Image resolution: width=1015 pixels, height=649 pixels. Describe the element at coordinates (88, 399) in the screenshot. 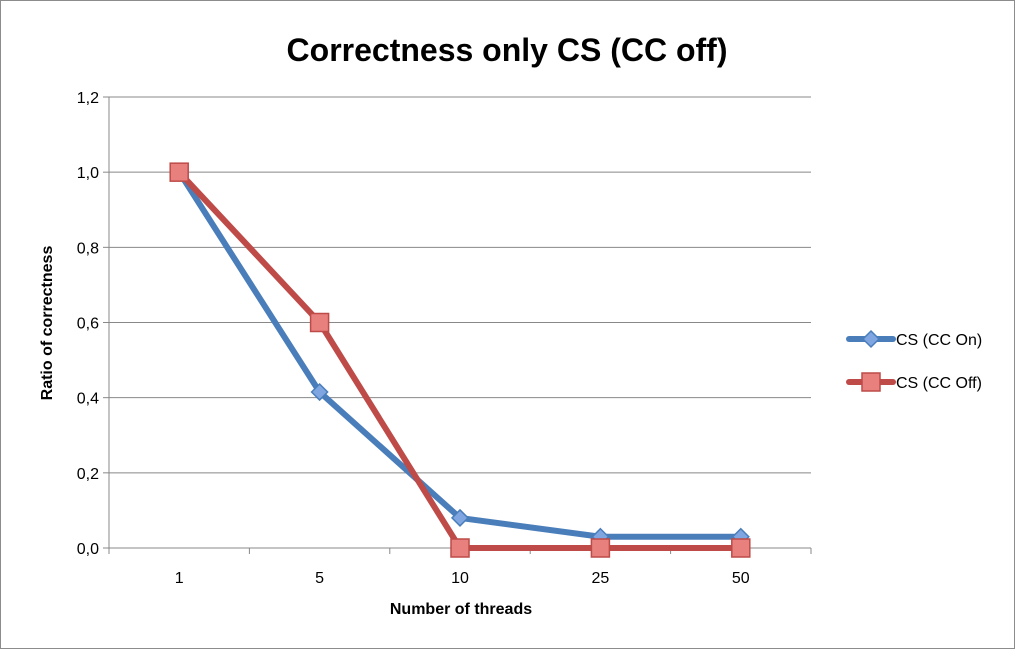

I see `y-tick-label: 0,4` at that location.